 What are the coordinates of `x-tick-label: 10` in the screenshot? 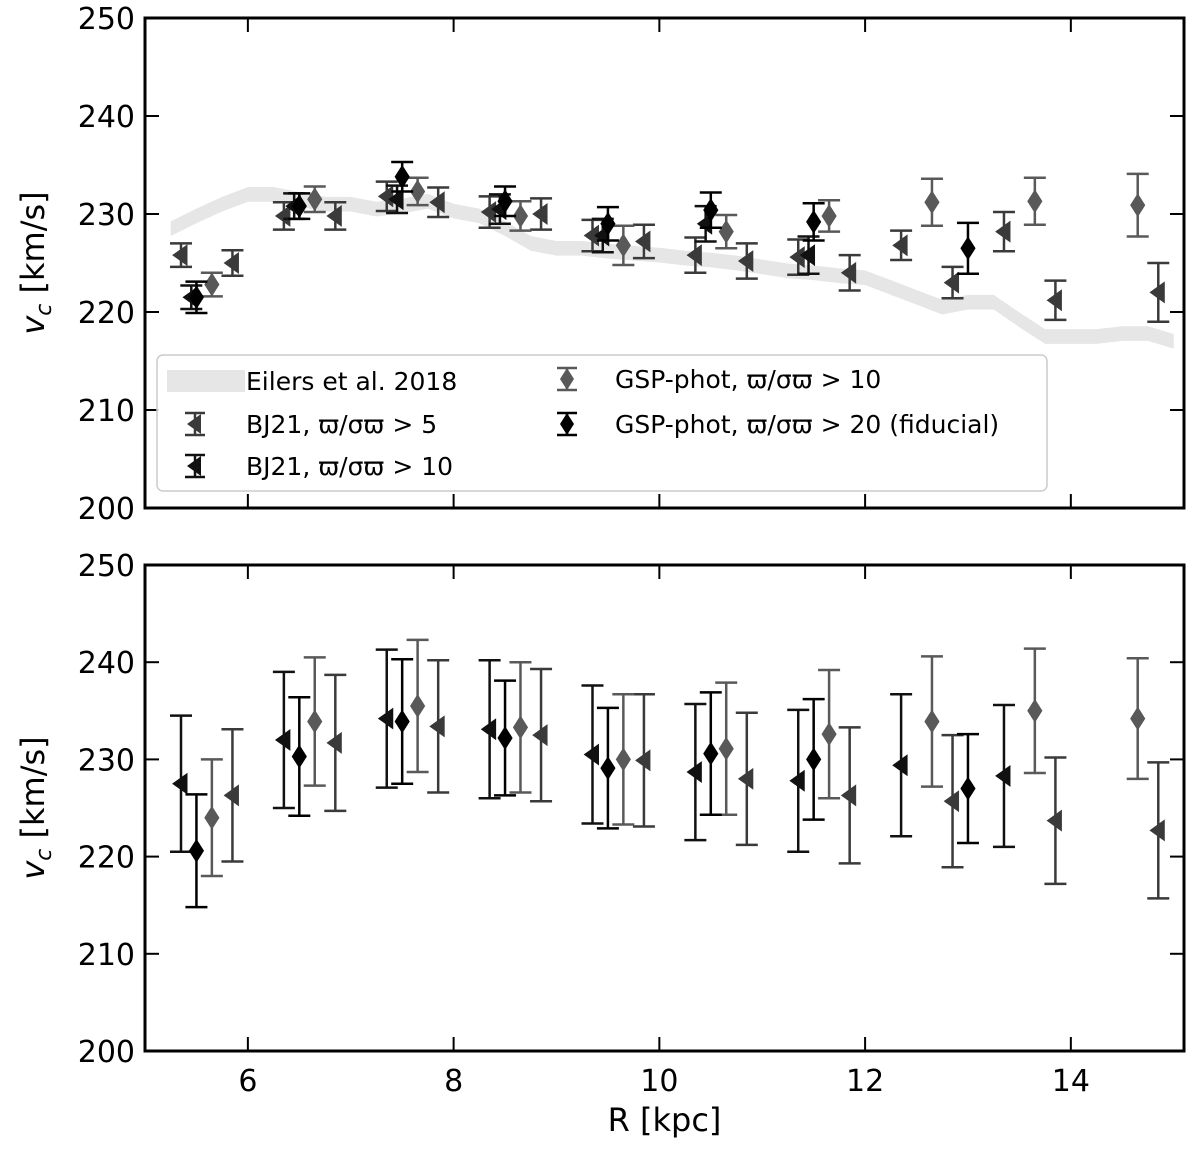 It's located at (659, 1081).